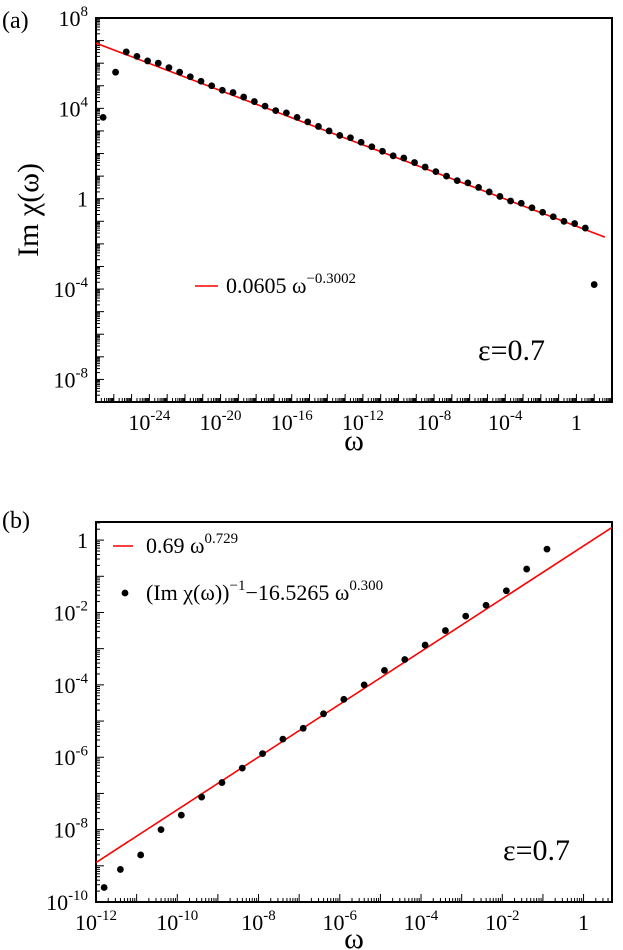 The height and width of the screenshot is (950, 623). What do you see at coordinates (354, 440) in the screenshot?
I see `x-axis-label: ω` at bounding box center [354, 440].